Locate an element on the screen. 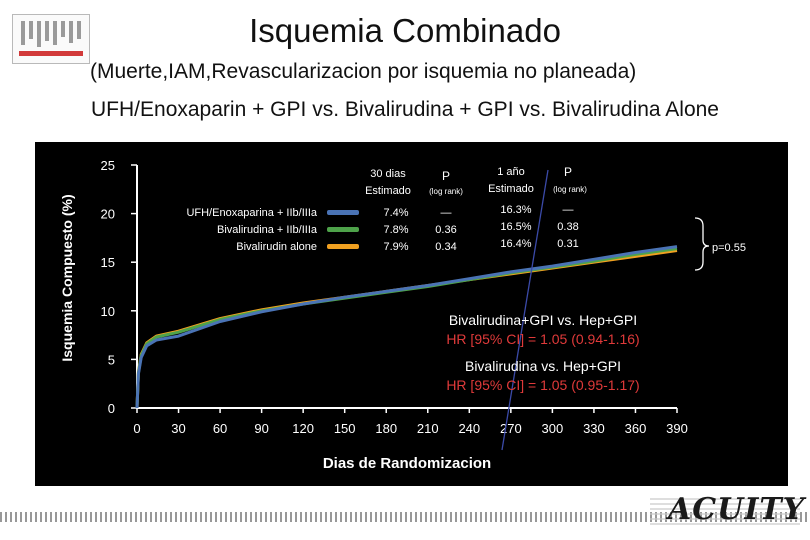 The height and width of the screenshot is (540, 810). legend-label-0: UFH/Enoxaparina + IIb/IIIa is located at coordinates (251, 213).